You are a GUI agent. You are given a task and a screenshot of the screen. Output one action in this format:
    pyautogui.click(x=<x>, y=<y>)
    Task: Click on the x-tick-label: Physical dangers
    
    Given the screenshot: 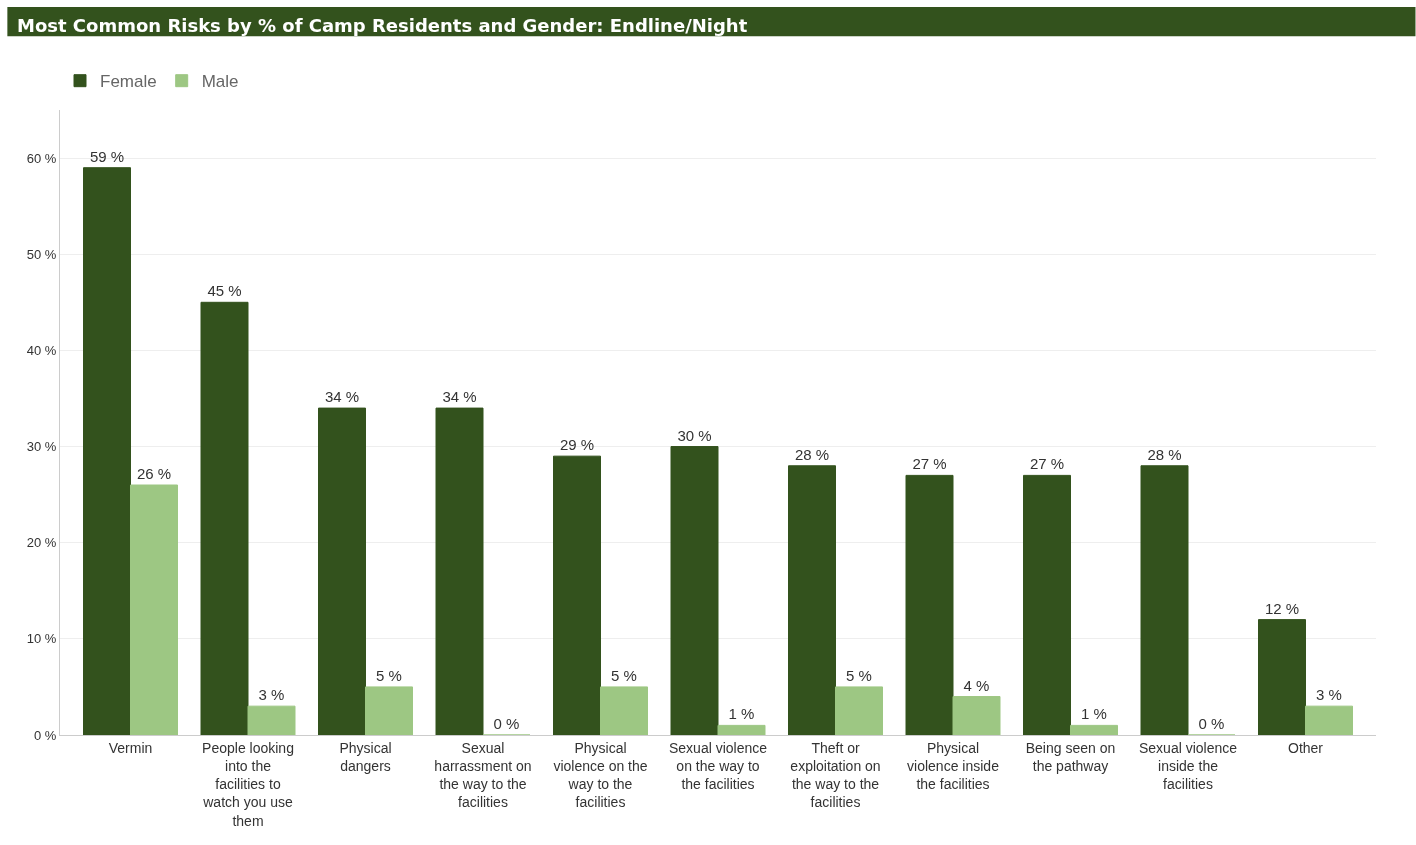 What is the action you would take?
    pyautogui.click(x=365, y=756)
    